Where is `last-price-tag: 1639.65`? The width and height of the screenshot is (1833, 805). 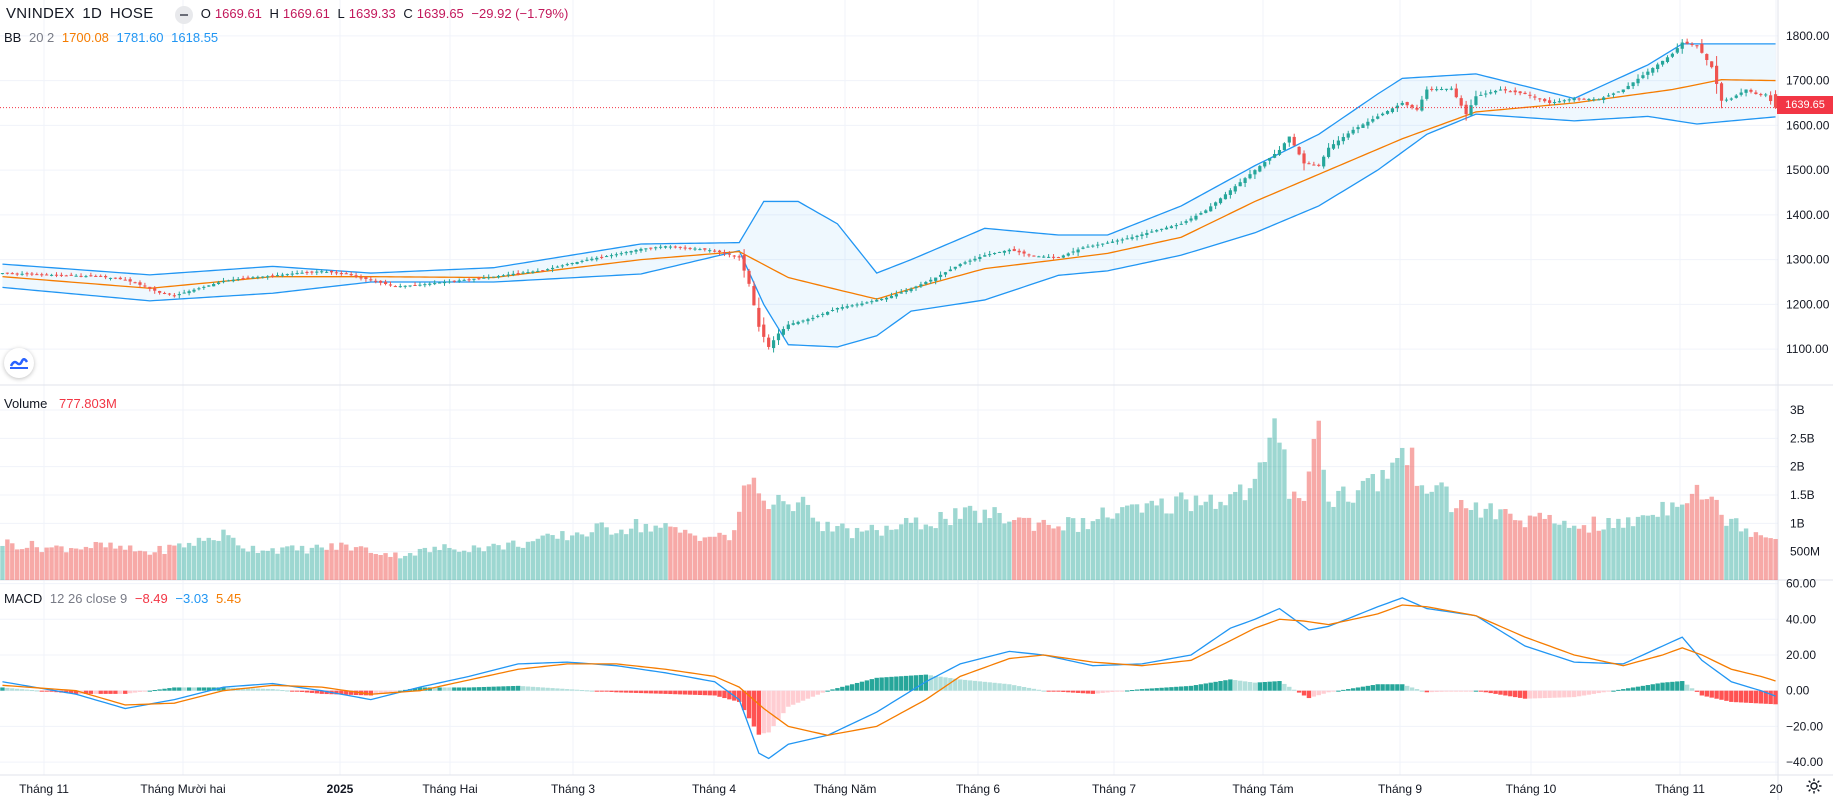 last-price-tag: 1639.65 is located at coordinates (1805, 105).